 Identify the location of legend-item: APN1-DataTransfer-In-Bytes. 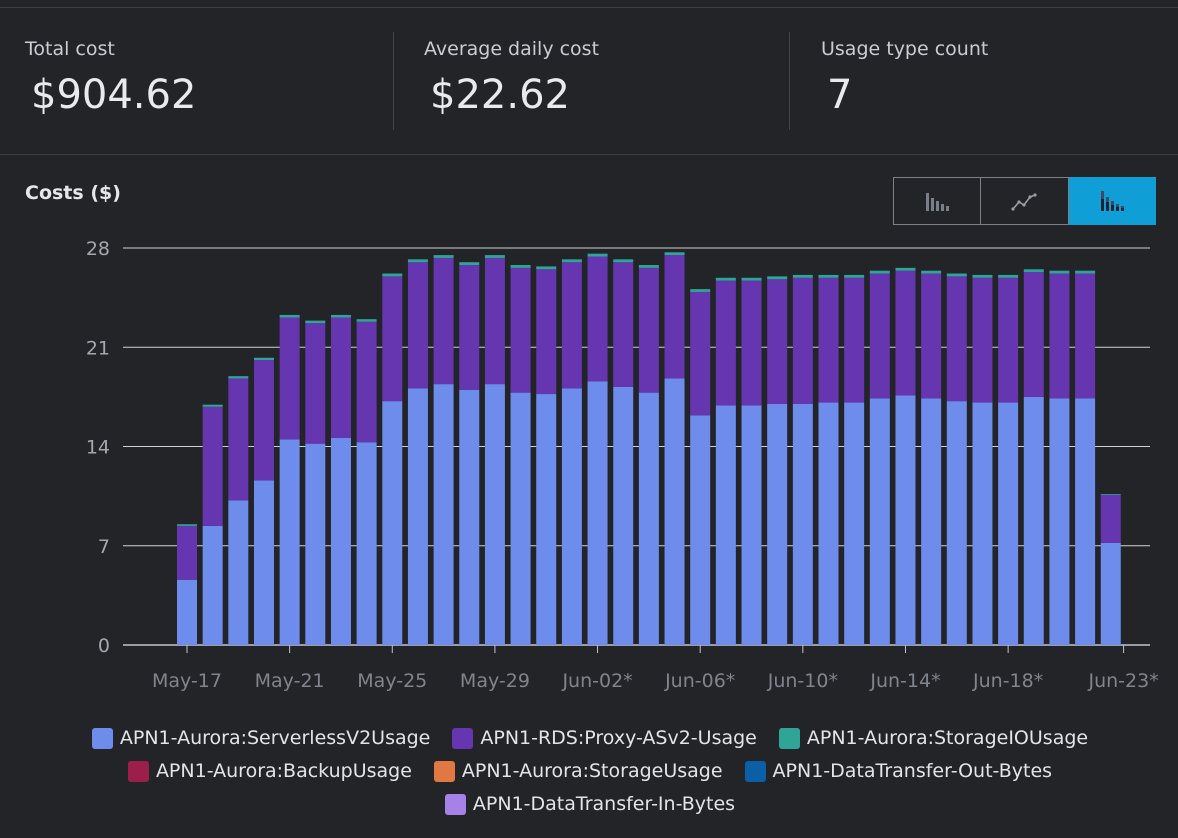
(589, 804).